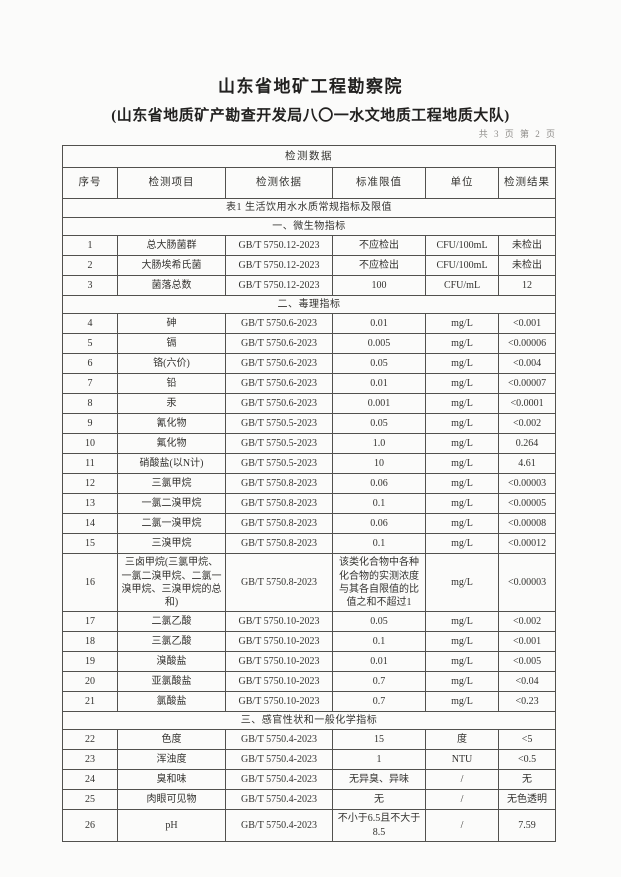 This screenshot has height=877, width=621. I want to click on cell-item: 氰化物, so click(171, 424).